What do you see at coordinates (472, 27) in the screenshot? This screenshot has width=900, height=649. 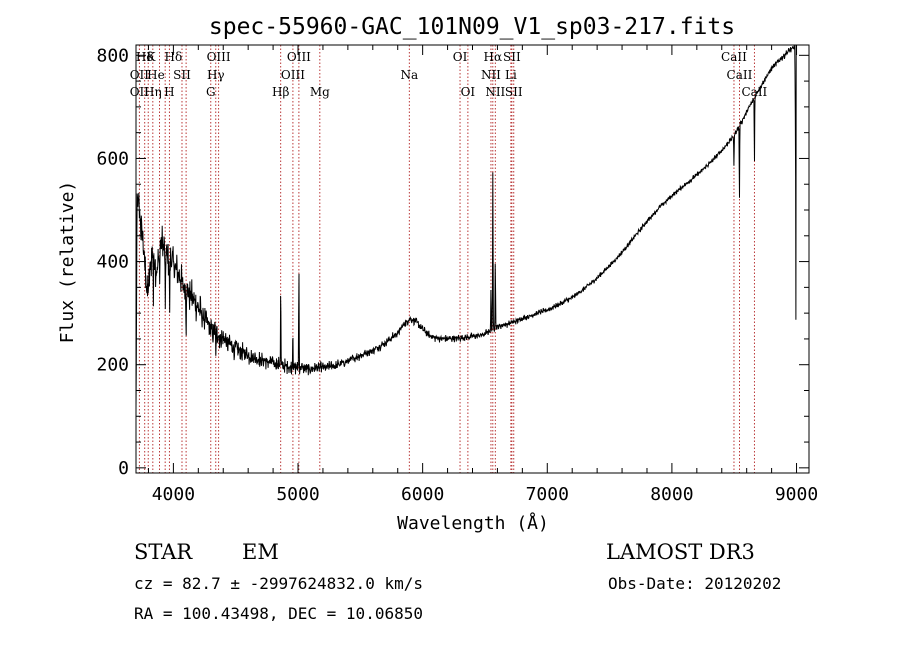 I see `chart-title: spec-55960-GAC_101N09_V1_sp03-217.fits` at bounding box center [472, 27].